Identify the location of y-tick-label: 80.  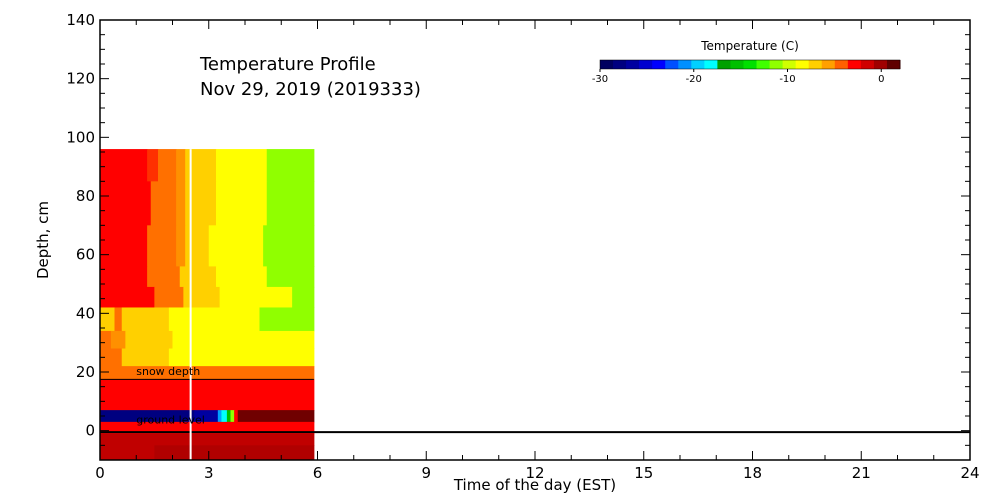
(85, 196).